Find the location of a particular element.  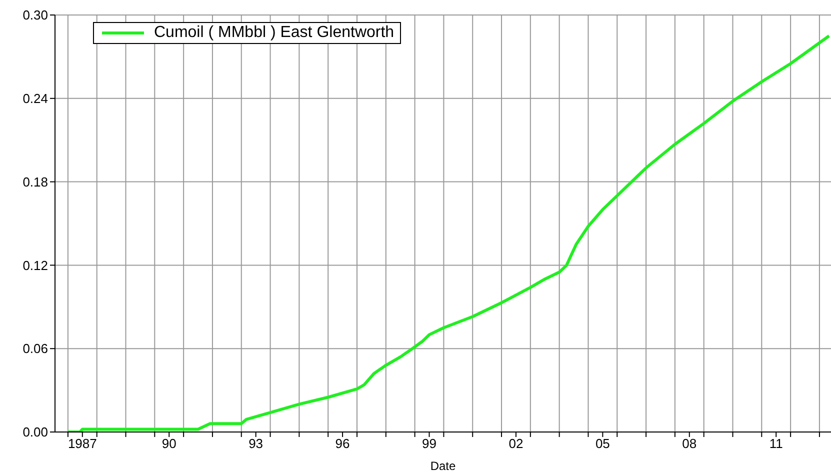

y-tick-label: 0.24 is located at coordinates (35, 98).